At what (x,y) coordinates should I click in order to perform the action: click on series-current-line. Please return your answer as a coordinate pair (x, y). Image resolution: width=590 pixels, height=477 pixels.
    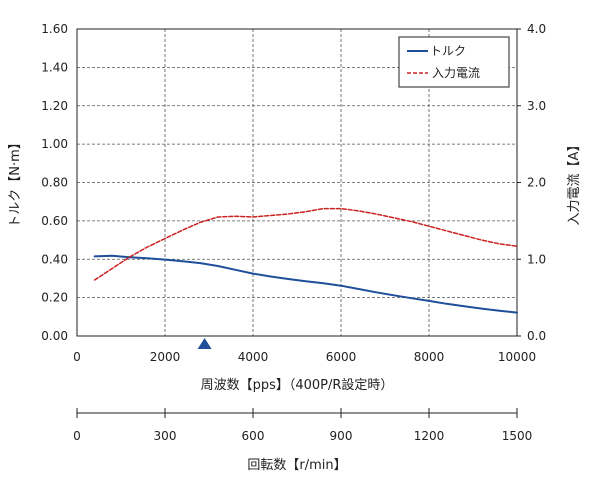
    Looking at the image, I should click on (305, 244).